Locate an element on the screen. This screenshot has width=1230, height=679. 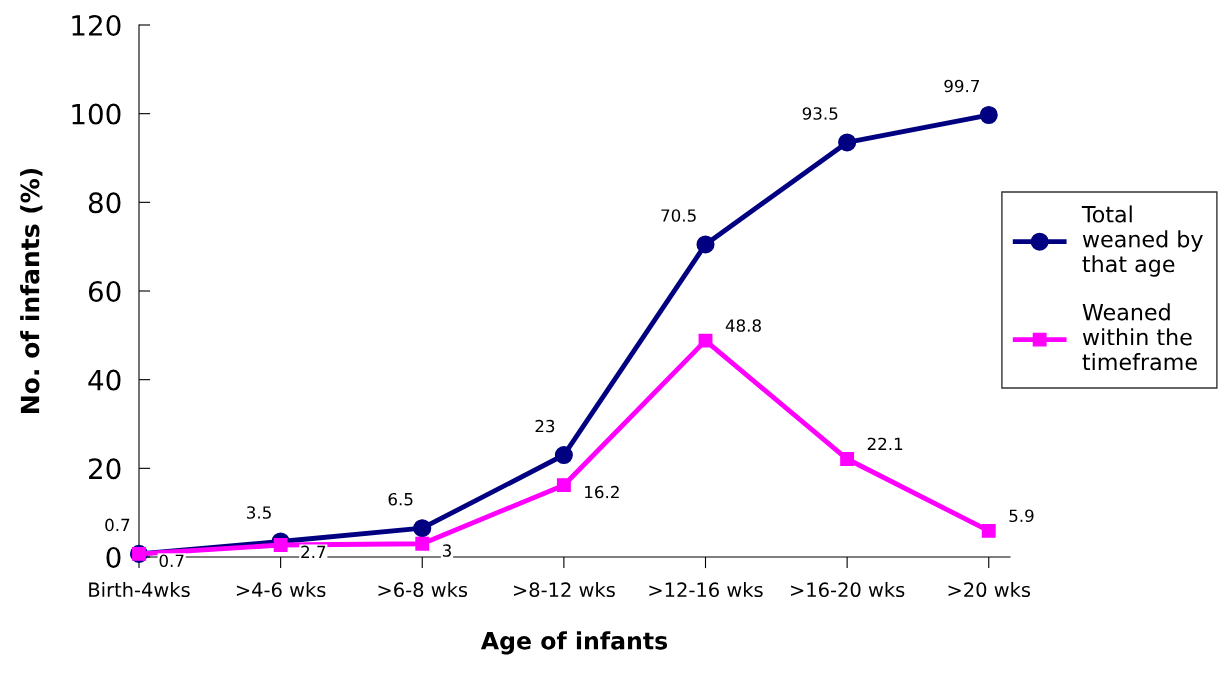
y-tick-label: 80 is located at coordinates (104, 203).